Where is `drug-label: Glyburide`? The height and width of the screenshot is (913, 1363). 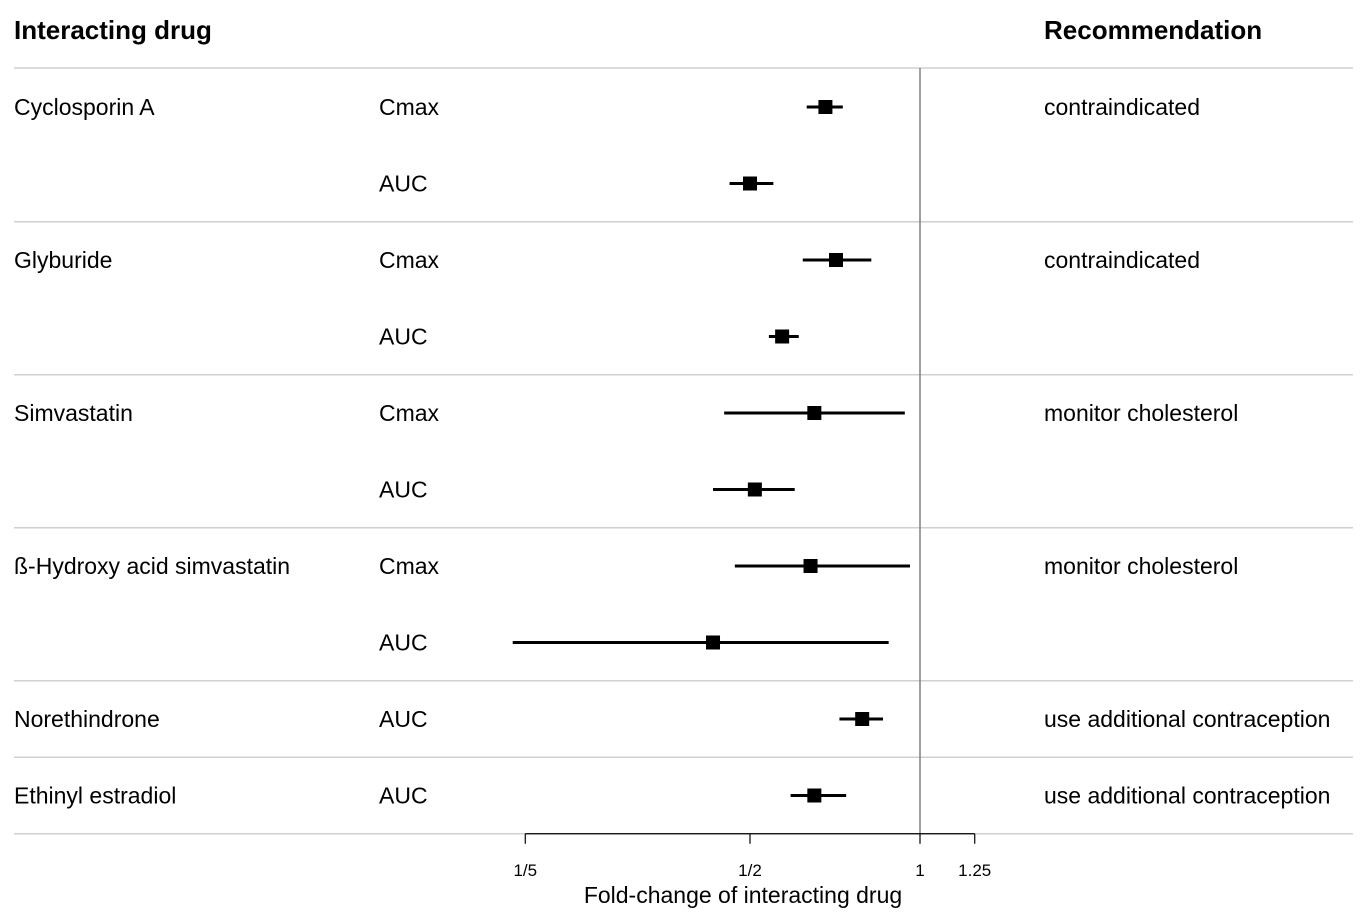
drug-label: Glyburide is located at coordinates (63, 260).